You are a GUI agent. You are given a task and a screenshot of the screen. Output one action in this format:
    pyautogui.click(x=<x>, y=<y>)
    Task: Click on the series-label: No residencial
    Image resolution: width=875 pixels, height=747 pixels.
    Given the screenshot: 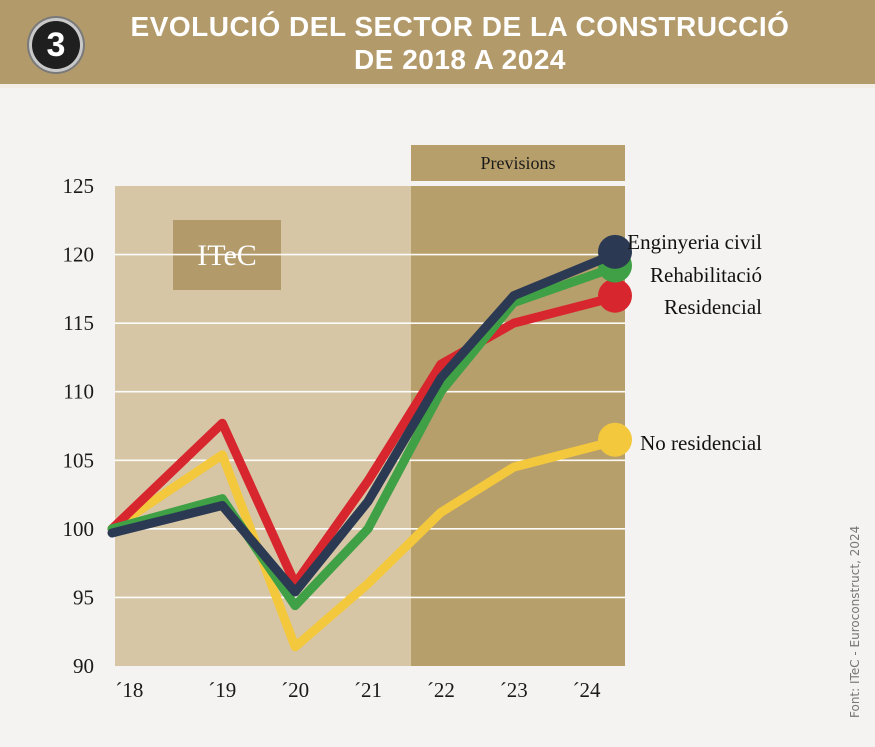 What is the action you would take?
    pyautogui.click(x=701, y=443)
    